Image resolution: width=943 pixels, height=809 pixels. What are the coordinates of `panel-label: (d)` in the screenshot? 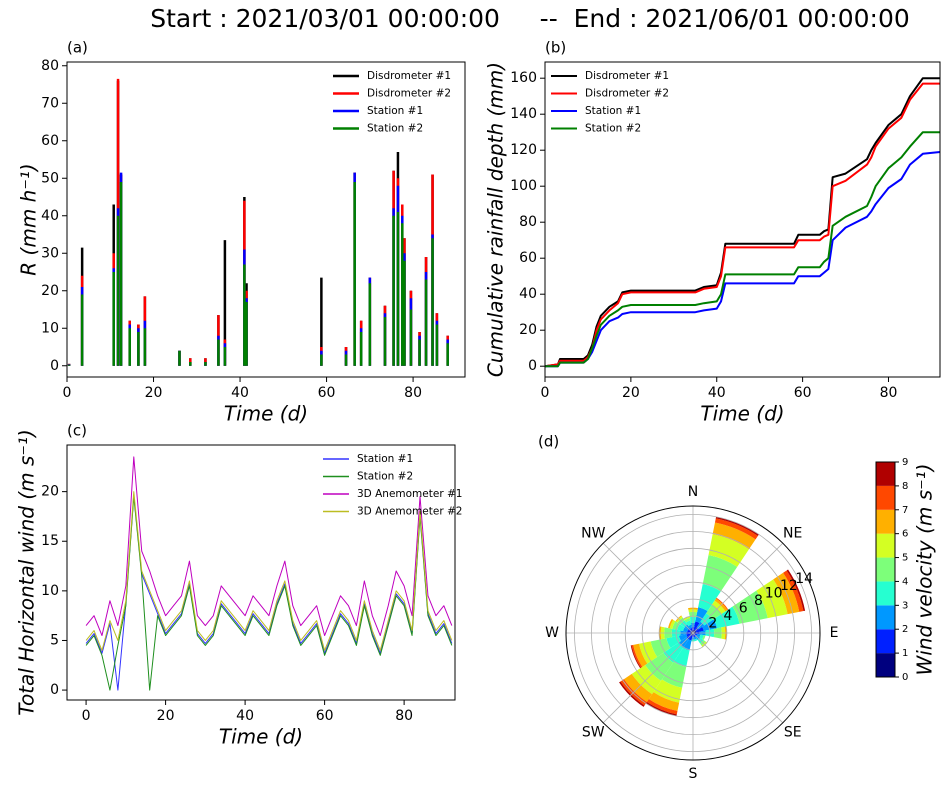 It's located at (548, 442).